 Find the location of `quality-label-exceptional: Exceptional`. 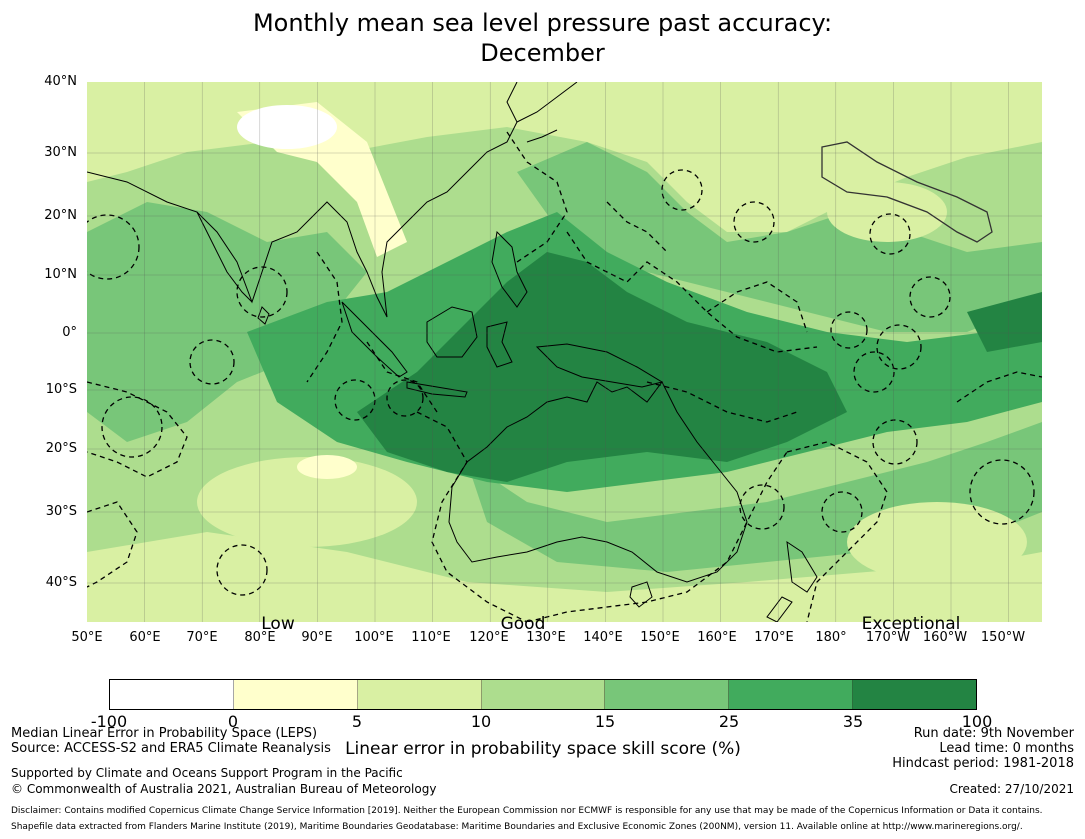

quality-label-exceptional: Exceptional is located at coordinates (911, 624).